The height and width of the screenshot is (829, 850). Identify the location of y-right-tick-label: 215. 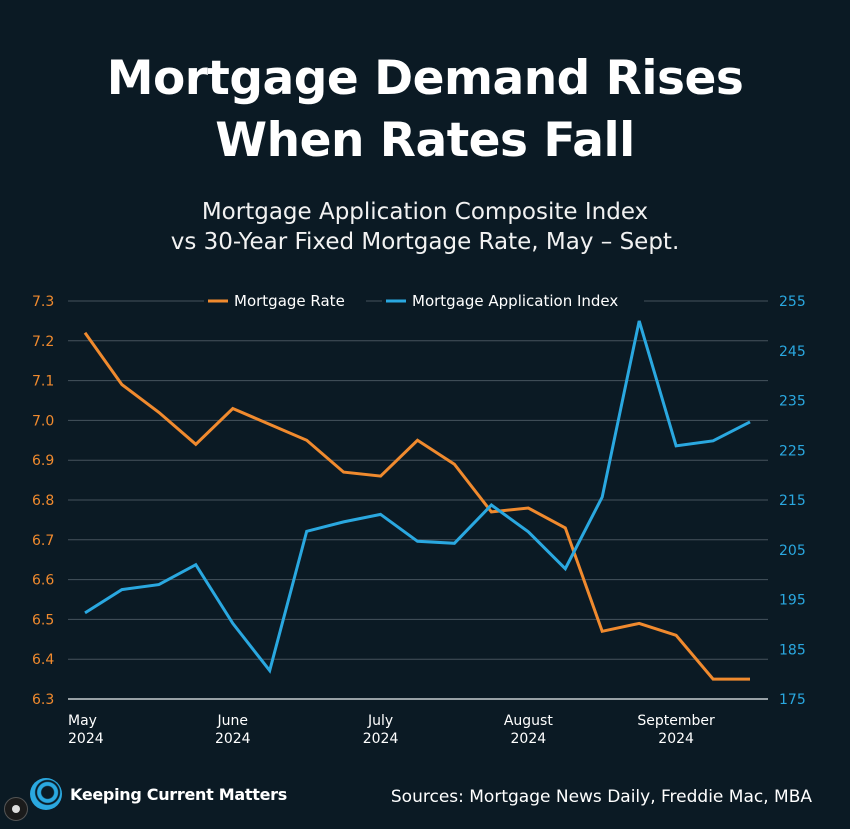
(792, 501).